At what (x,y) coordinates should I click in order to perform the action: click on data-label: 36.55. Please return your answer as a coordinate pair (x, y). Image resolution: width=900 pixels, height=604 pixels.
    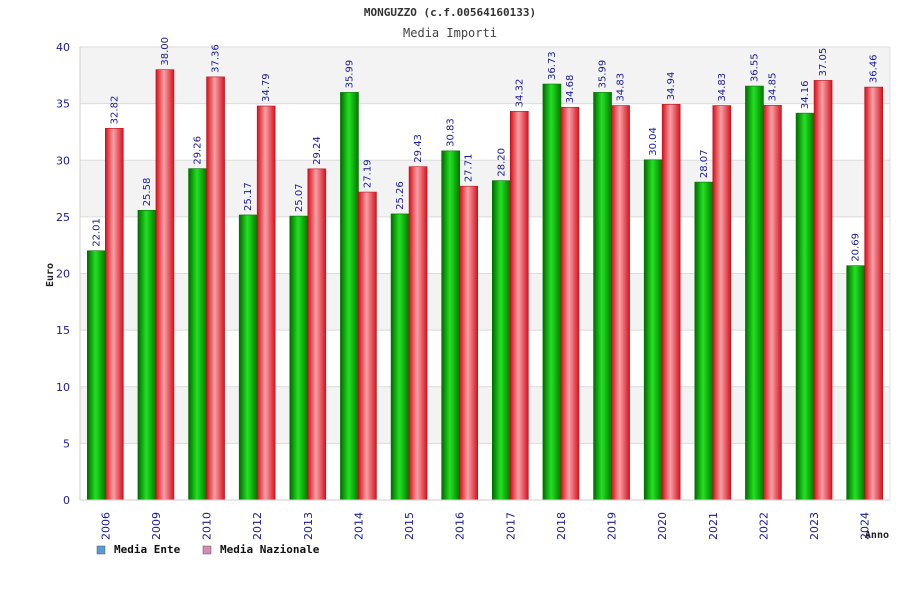
    Looking at the image, I should click on (754, 67).